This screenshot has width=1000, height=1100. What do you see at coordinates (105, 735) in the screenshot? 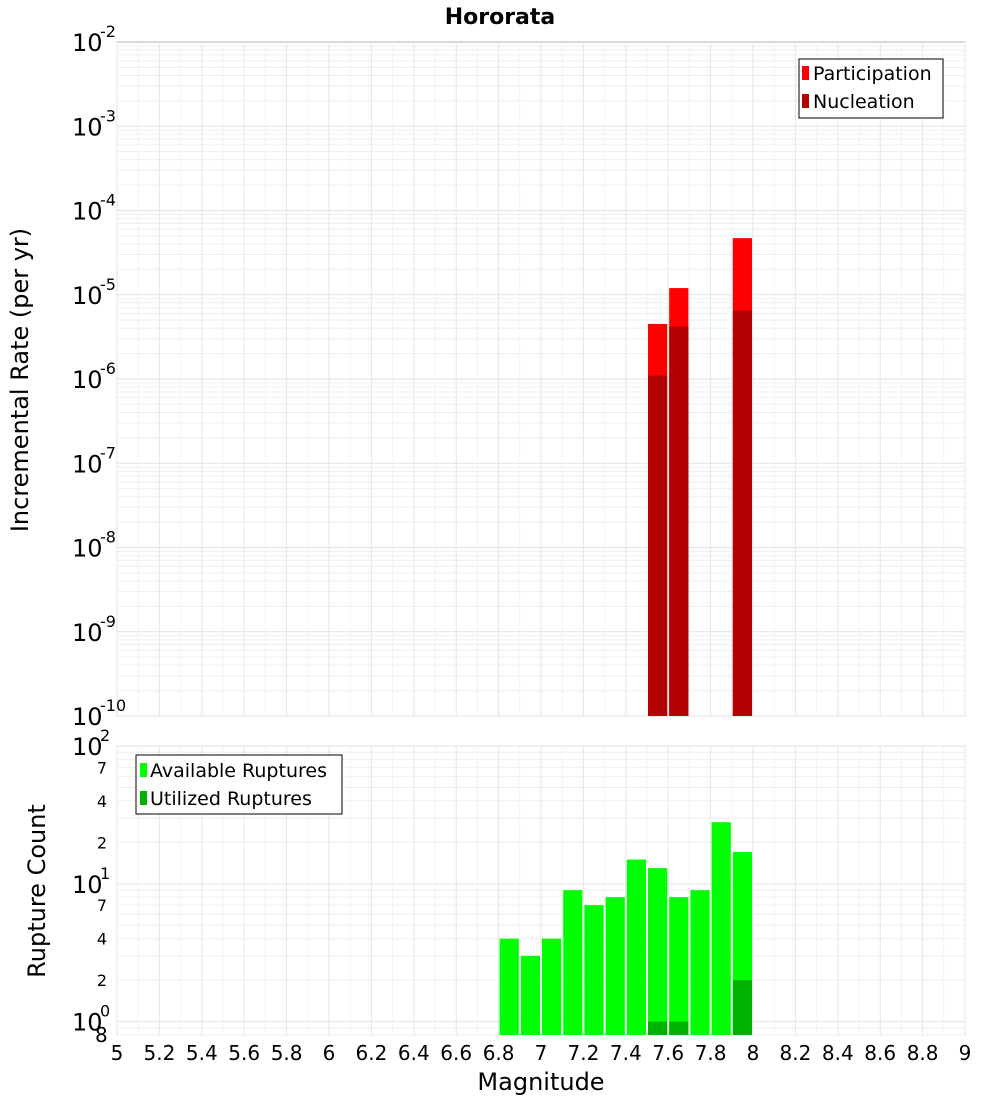
I see `y-tick-exponent: 2` at bounding box center [105, 735].